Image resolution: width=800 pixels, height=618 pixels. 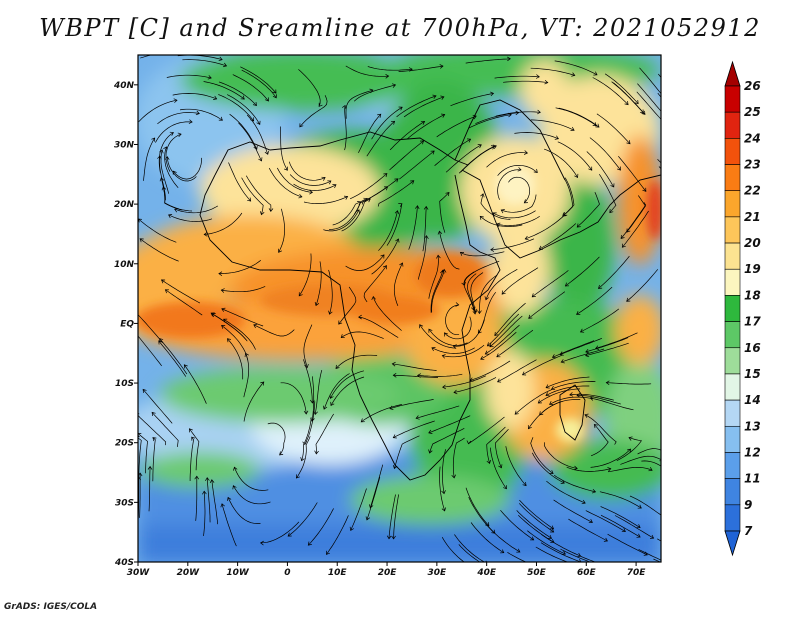 I want to click on grads-credit: GrADS: IGES/COLA, so click(x=51, y=607).